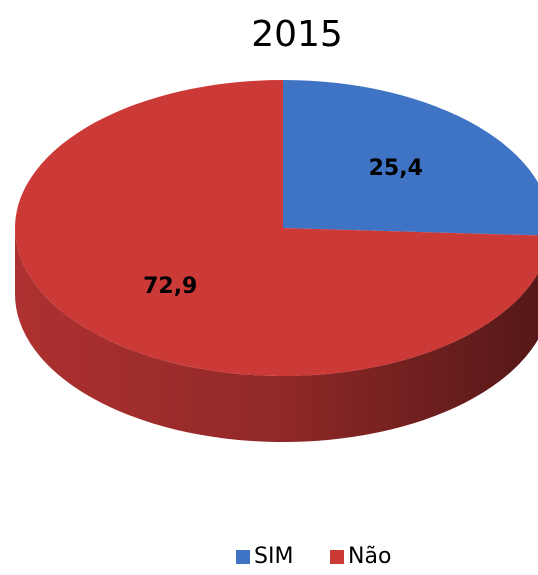 The height and width of the screenshot is (575, 538). Describe the element at coordinates (396, 168) in the screenshot. I see `data-label: 25,4` at that location.